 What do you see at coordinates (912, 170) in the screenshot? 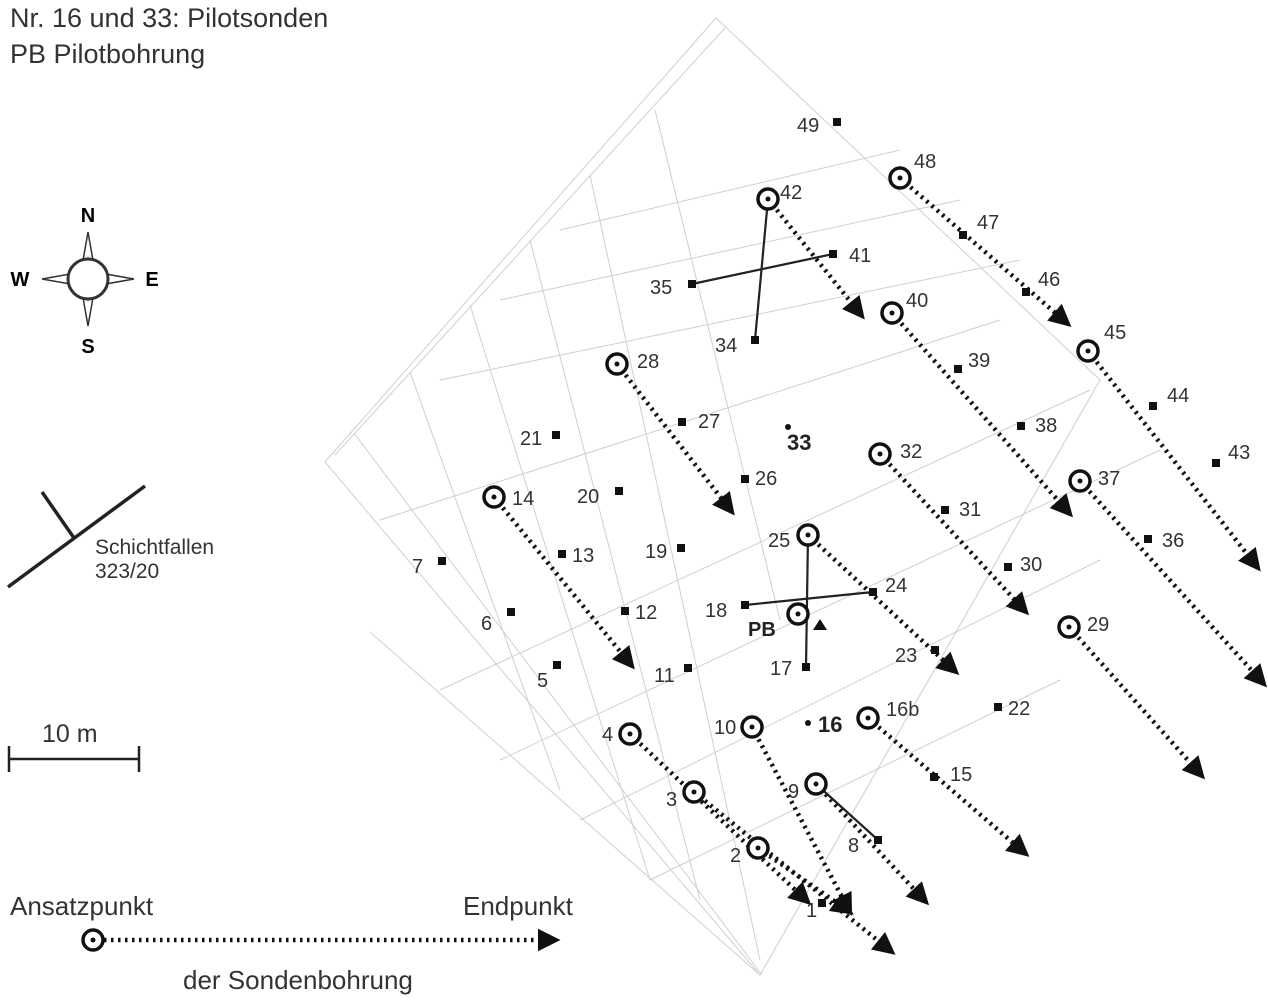
I see `probe-point-48: 48` at bounding box center [912, 170].